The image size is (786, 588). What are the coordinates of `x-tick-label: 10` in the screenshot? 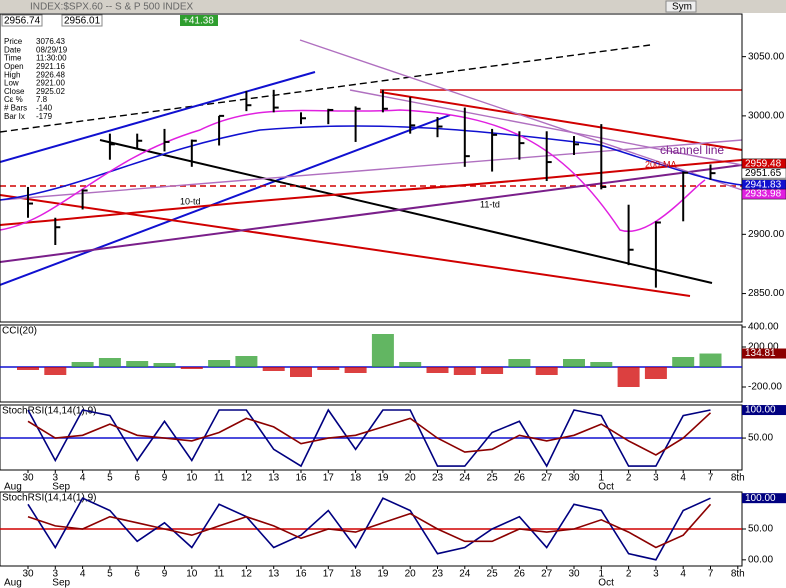 It's located at (192, 574).